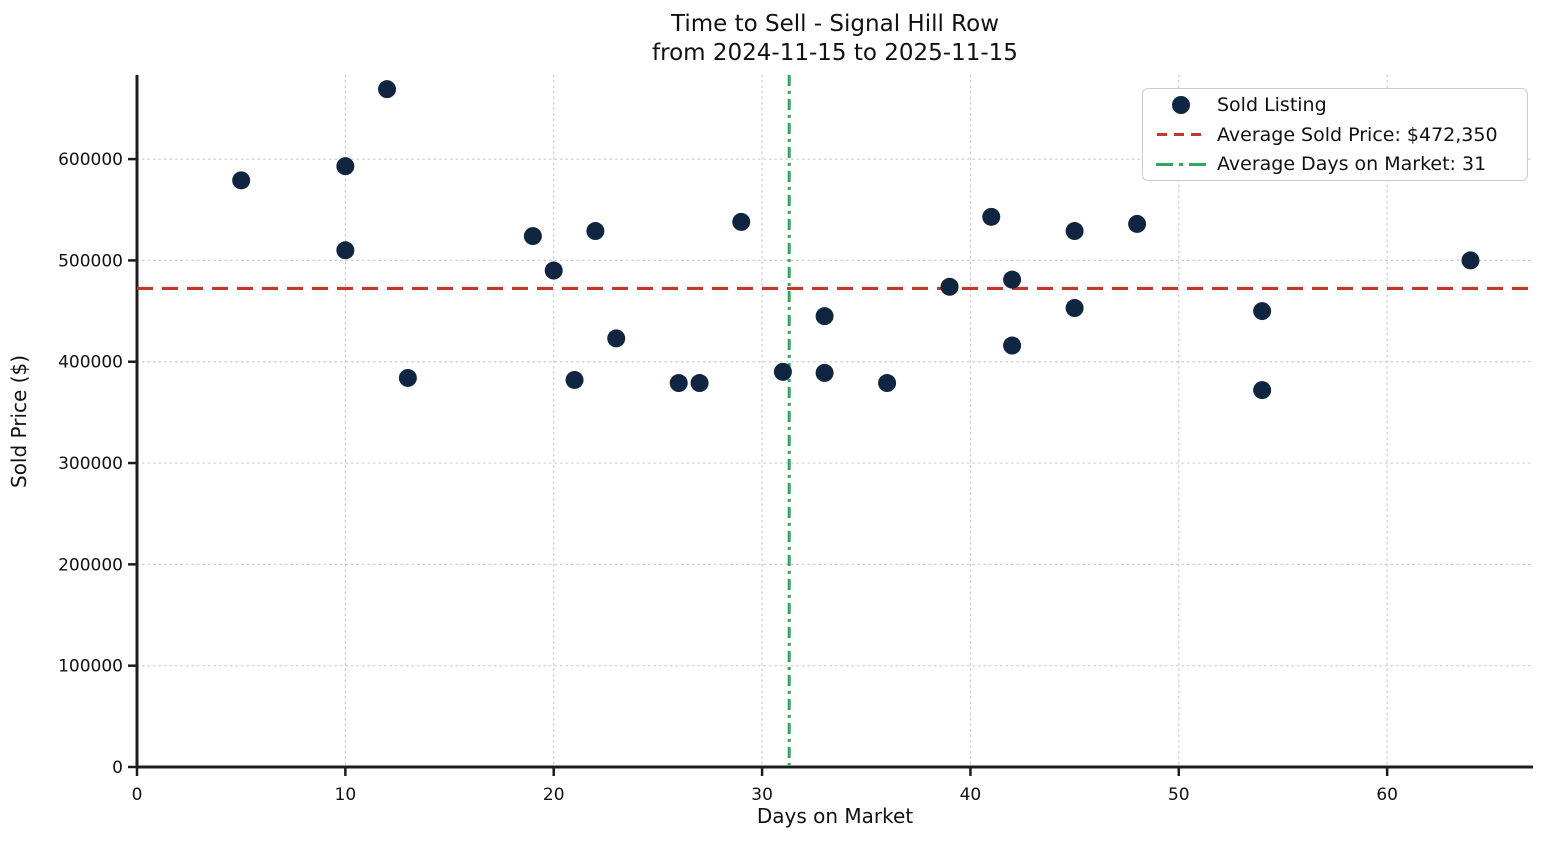 Image resolution: width=1547 pixels, height=845 pixels. I want to click on y-tick-label: 600000, so click(90, 160).